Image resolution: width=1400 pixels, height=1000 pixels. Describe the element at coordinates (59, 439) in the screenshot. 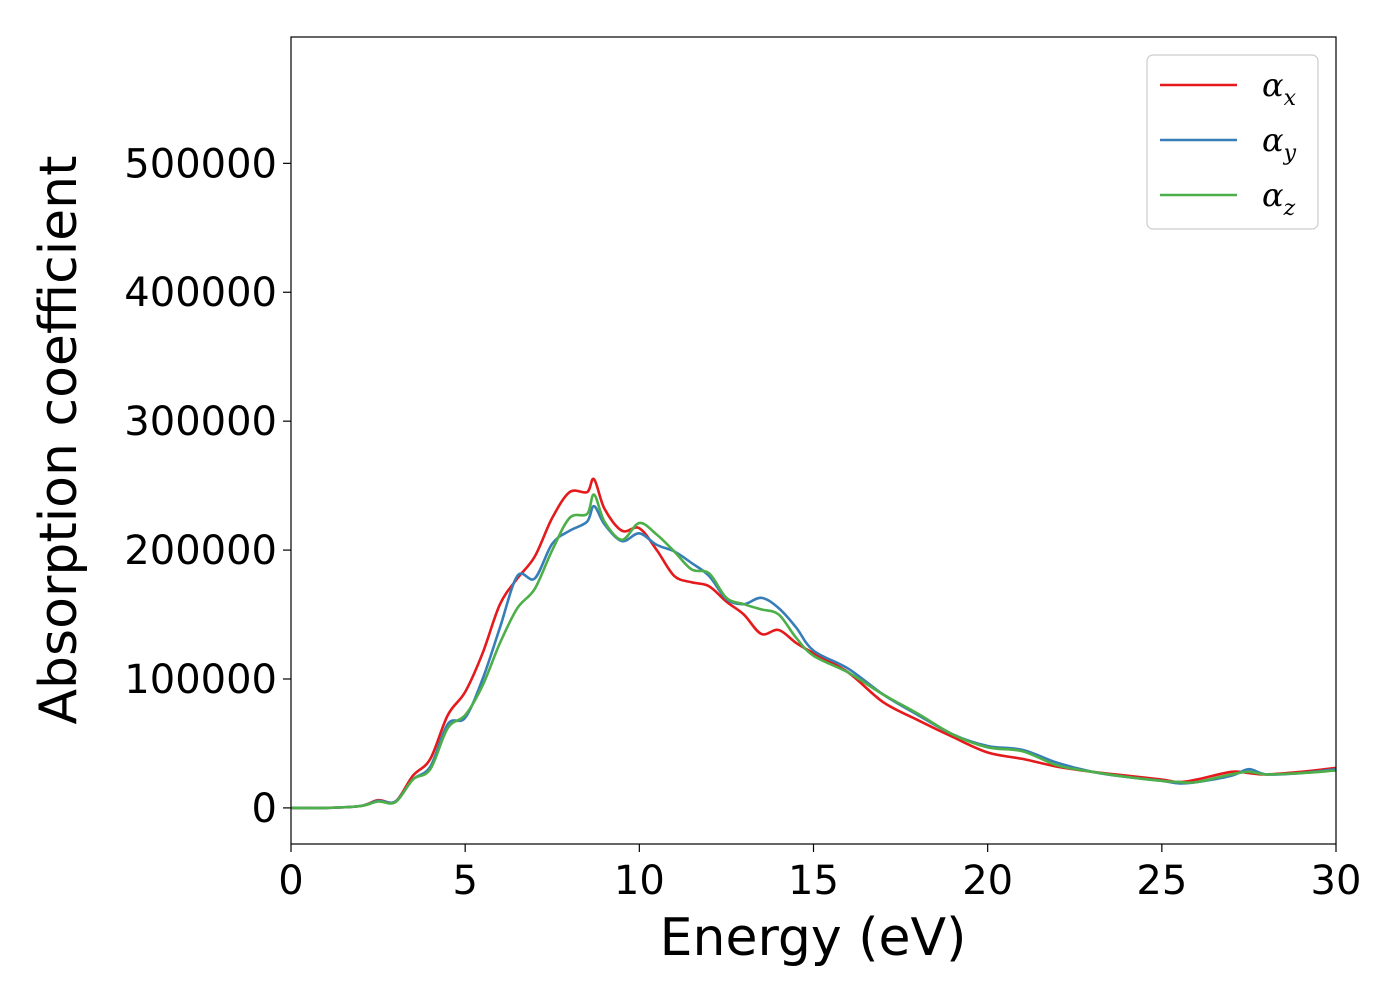

I see `y-axis-title: Absorption coefficient` at that location.